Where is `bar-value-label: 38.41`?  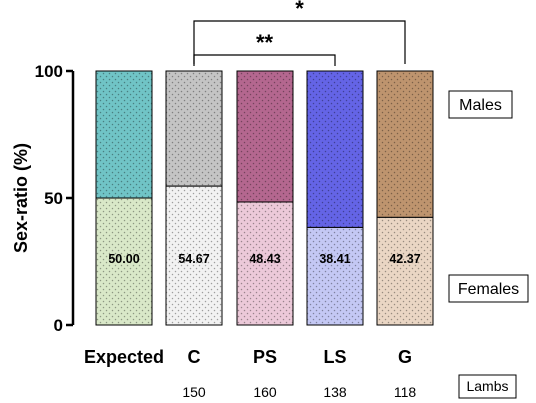
bar-value-label: 38.41 is located at coordinates (334, 259).